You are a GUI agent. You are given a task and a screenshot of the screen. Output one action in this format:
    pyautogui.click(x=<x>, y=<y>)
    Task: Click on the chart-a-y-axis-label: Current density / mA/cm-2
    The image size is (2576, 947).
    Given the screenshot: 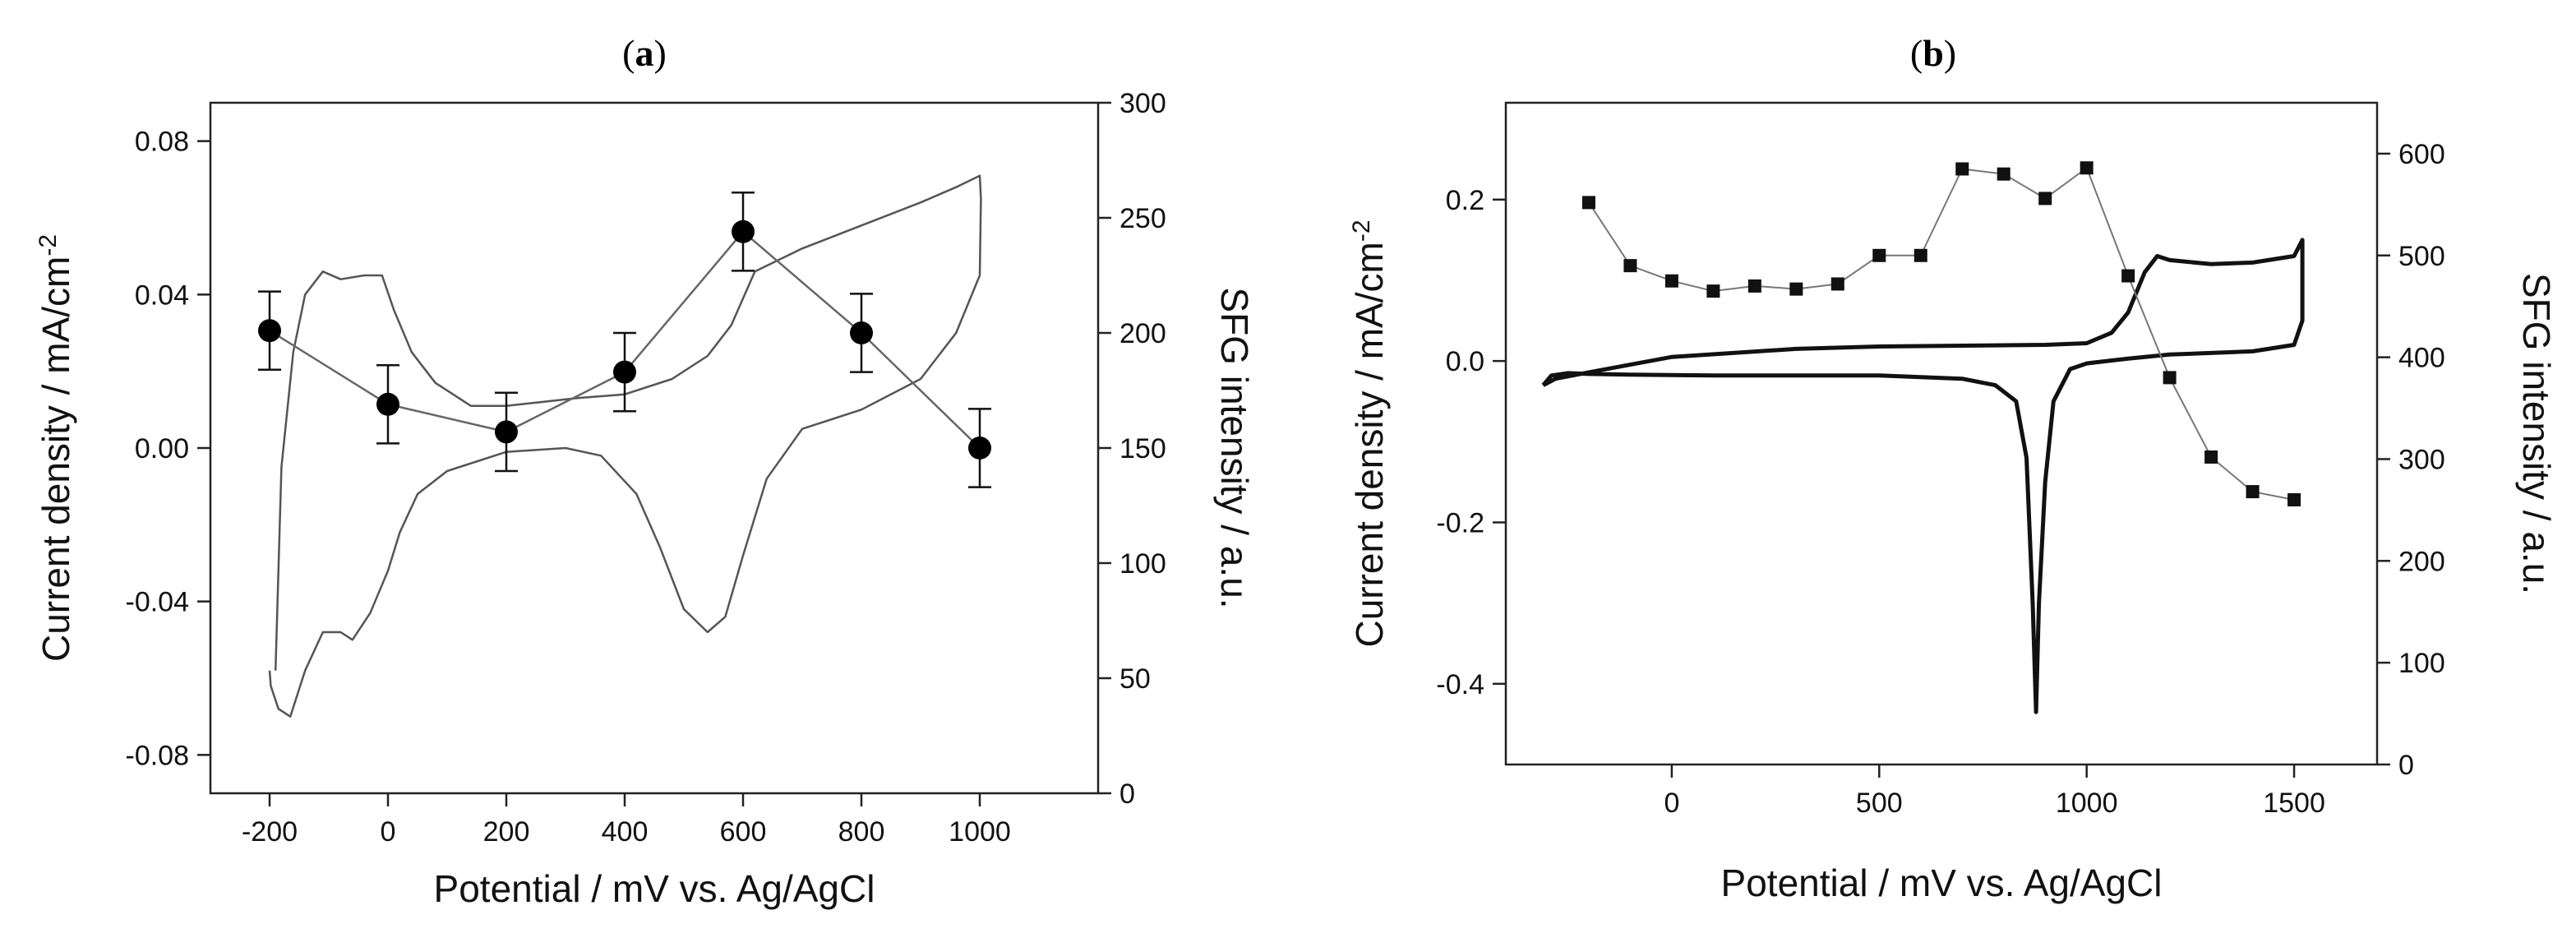 What is the action you would take?
    pyautogui.click(x=56, y=448)
    